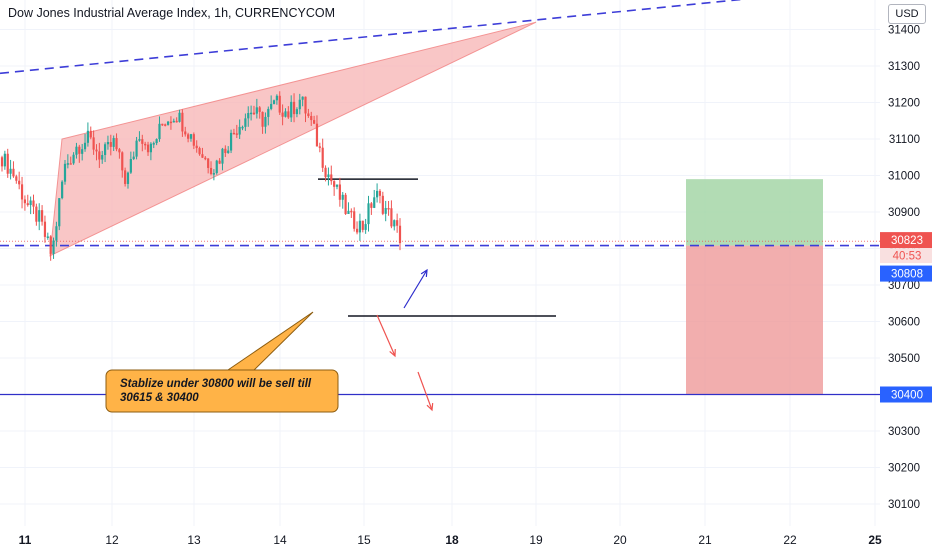  Describe the element at coordinates (536, 540) in the screenshot. I see `x-tick-label: 19` at that location.